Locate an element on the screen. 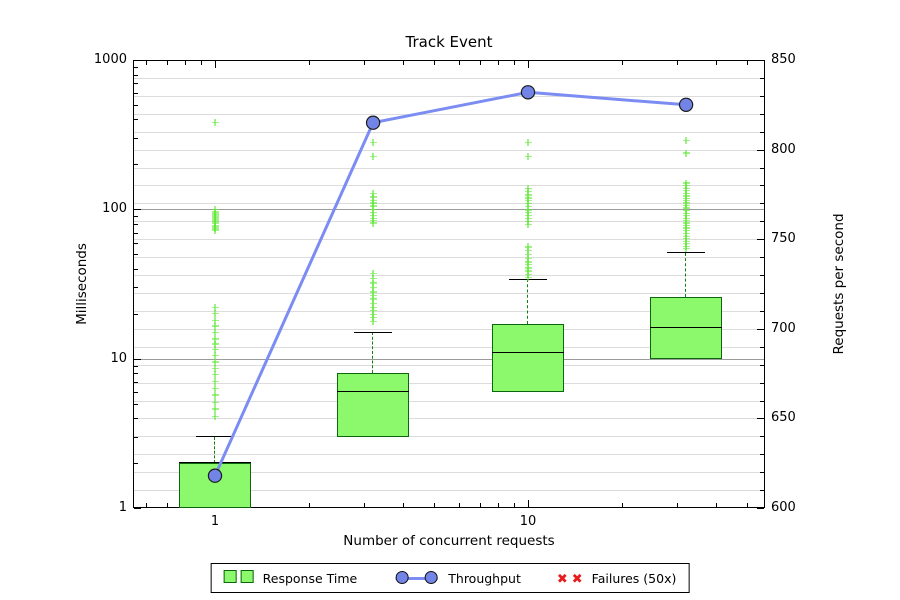  x-tick-label: 10 is located at coordinates (528, 521).